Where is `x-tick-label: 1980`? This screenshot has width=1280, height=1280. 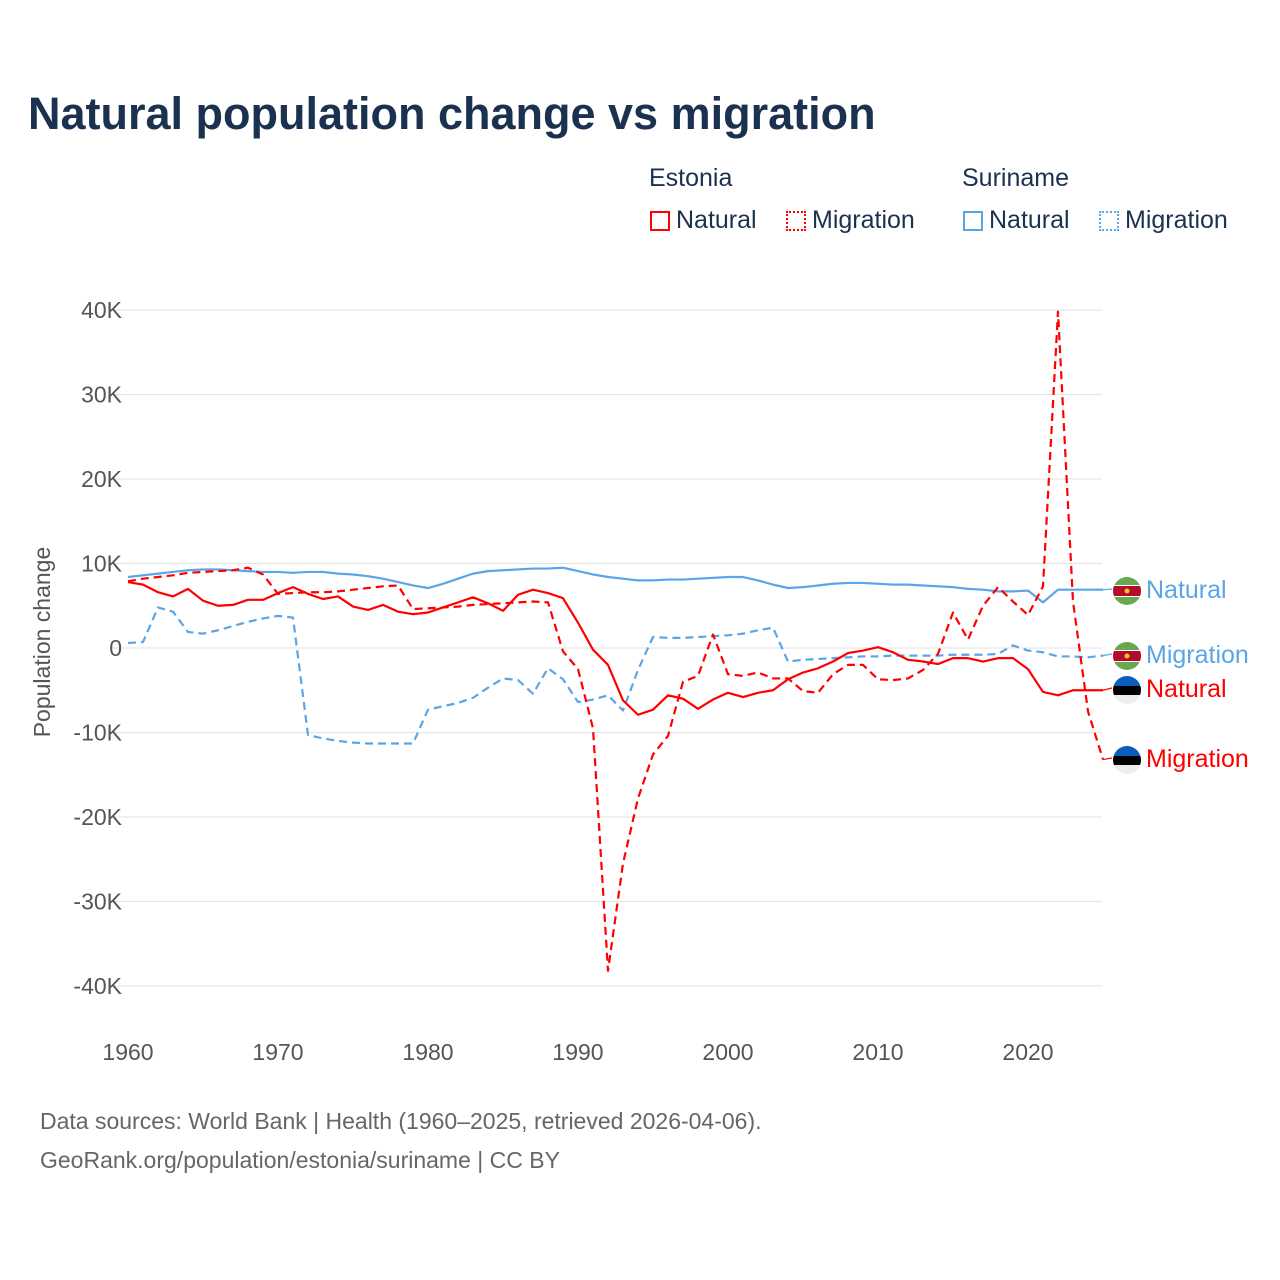 x-tick-label: 1980 is located at coordinates (427, 1052).